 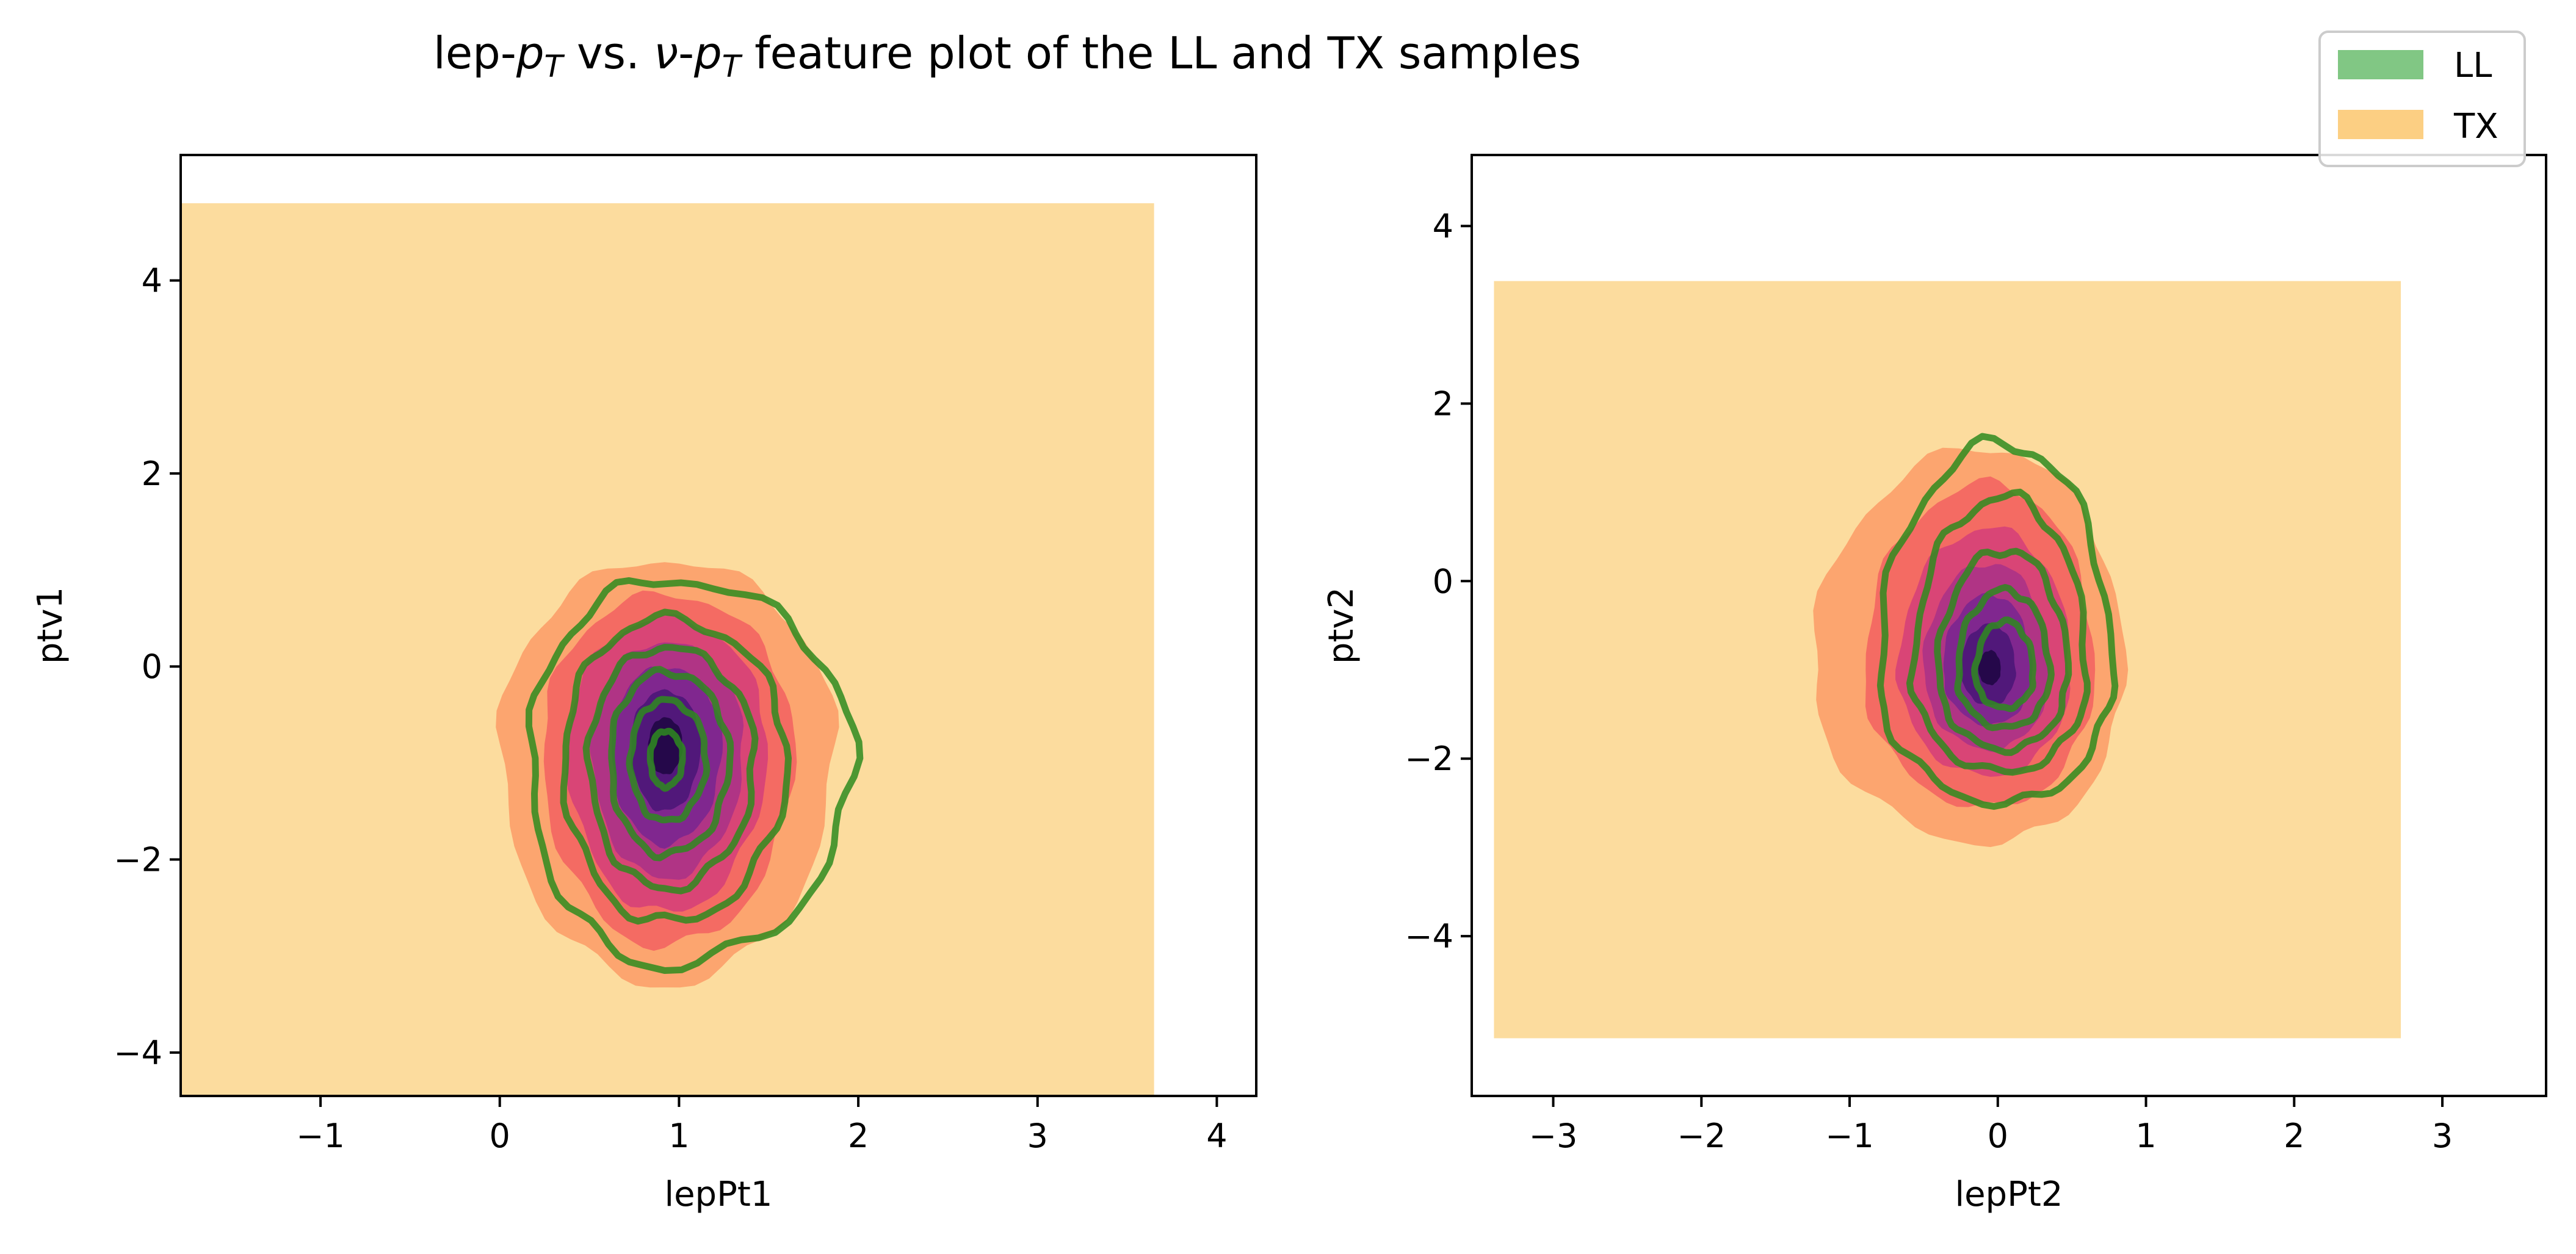 I want to click on title-part-1: p, so click(x=530, y=53).